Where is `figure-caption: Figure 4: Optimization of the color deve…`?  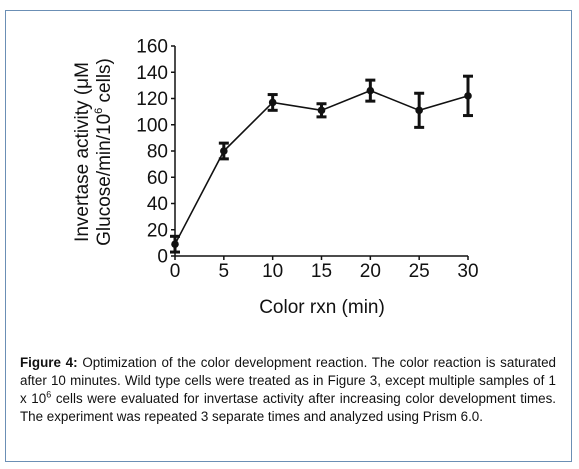 figure-caption: Figure 4: Optimization of the color deve… is located at coordinates (288, 390).